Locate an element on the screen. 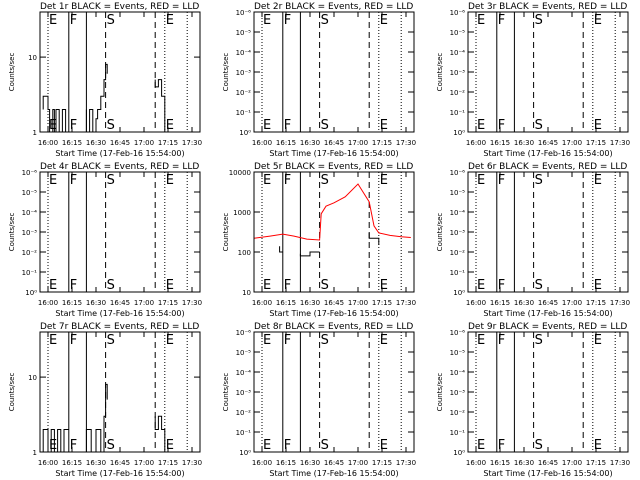 The height and width of the screenshot is (480, 640). panel-title: Det 4r BLACK = Events, RED = LLD is located at coordinates (119, 167).